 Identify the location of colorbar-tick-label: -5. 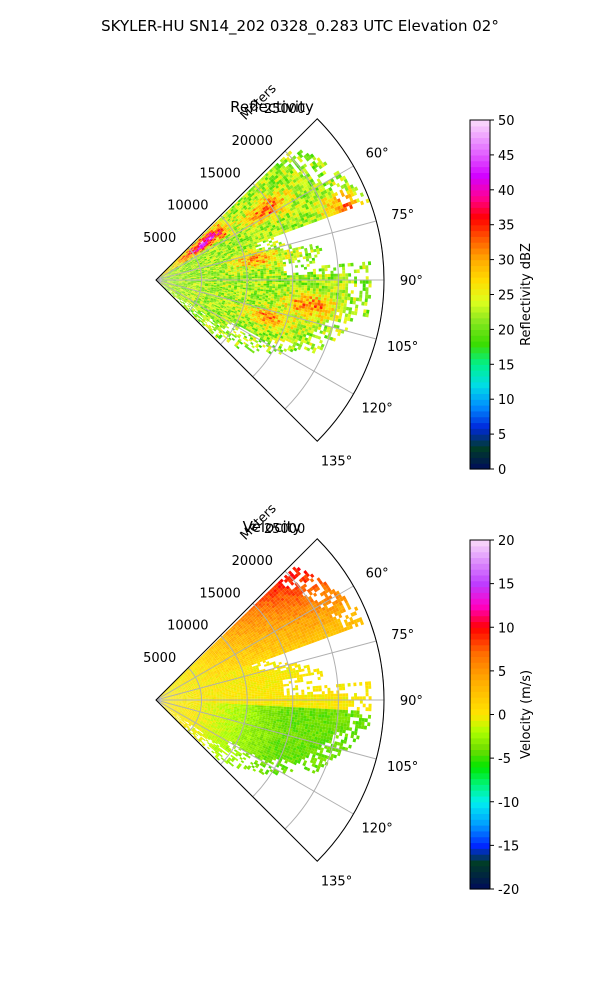
(504, 759).